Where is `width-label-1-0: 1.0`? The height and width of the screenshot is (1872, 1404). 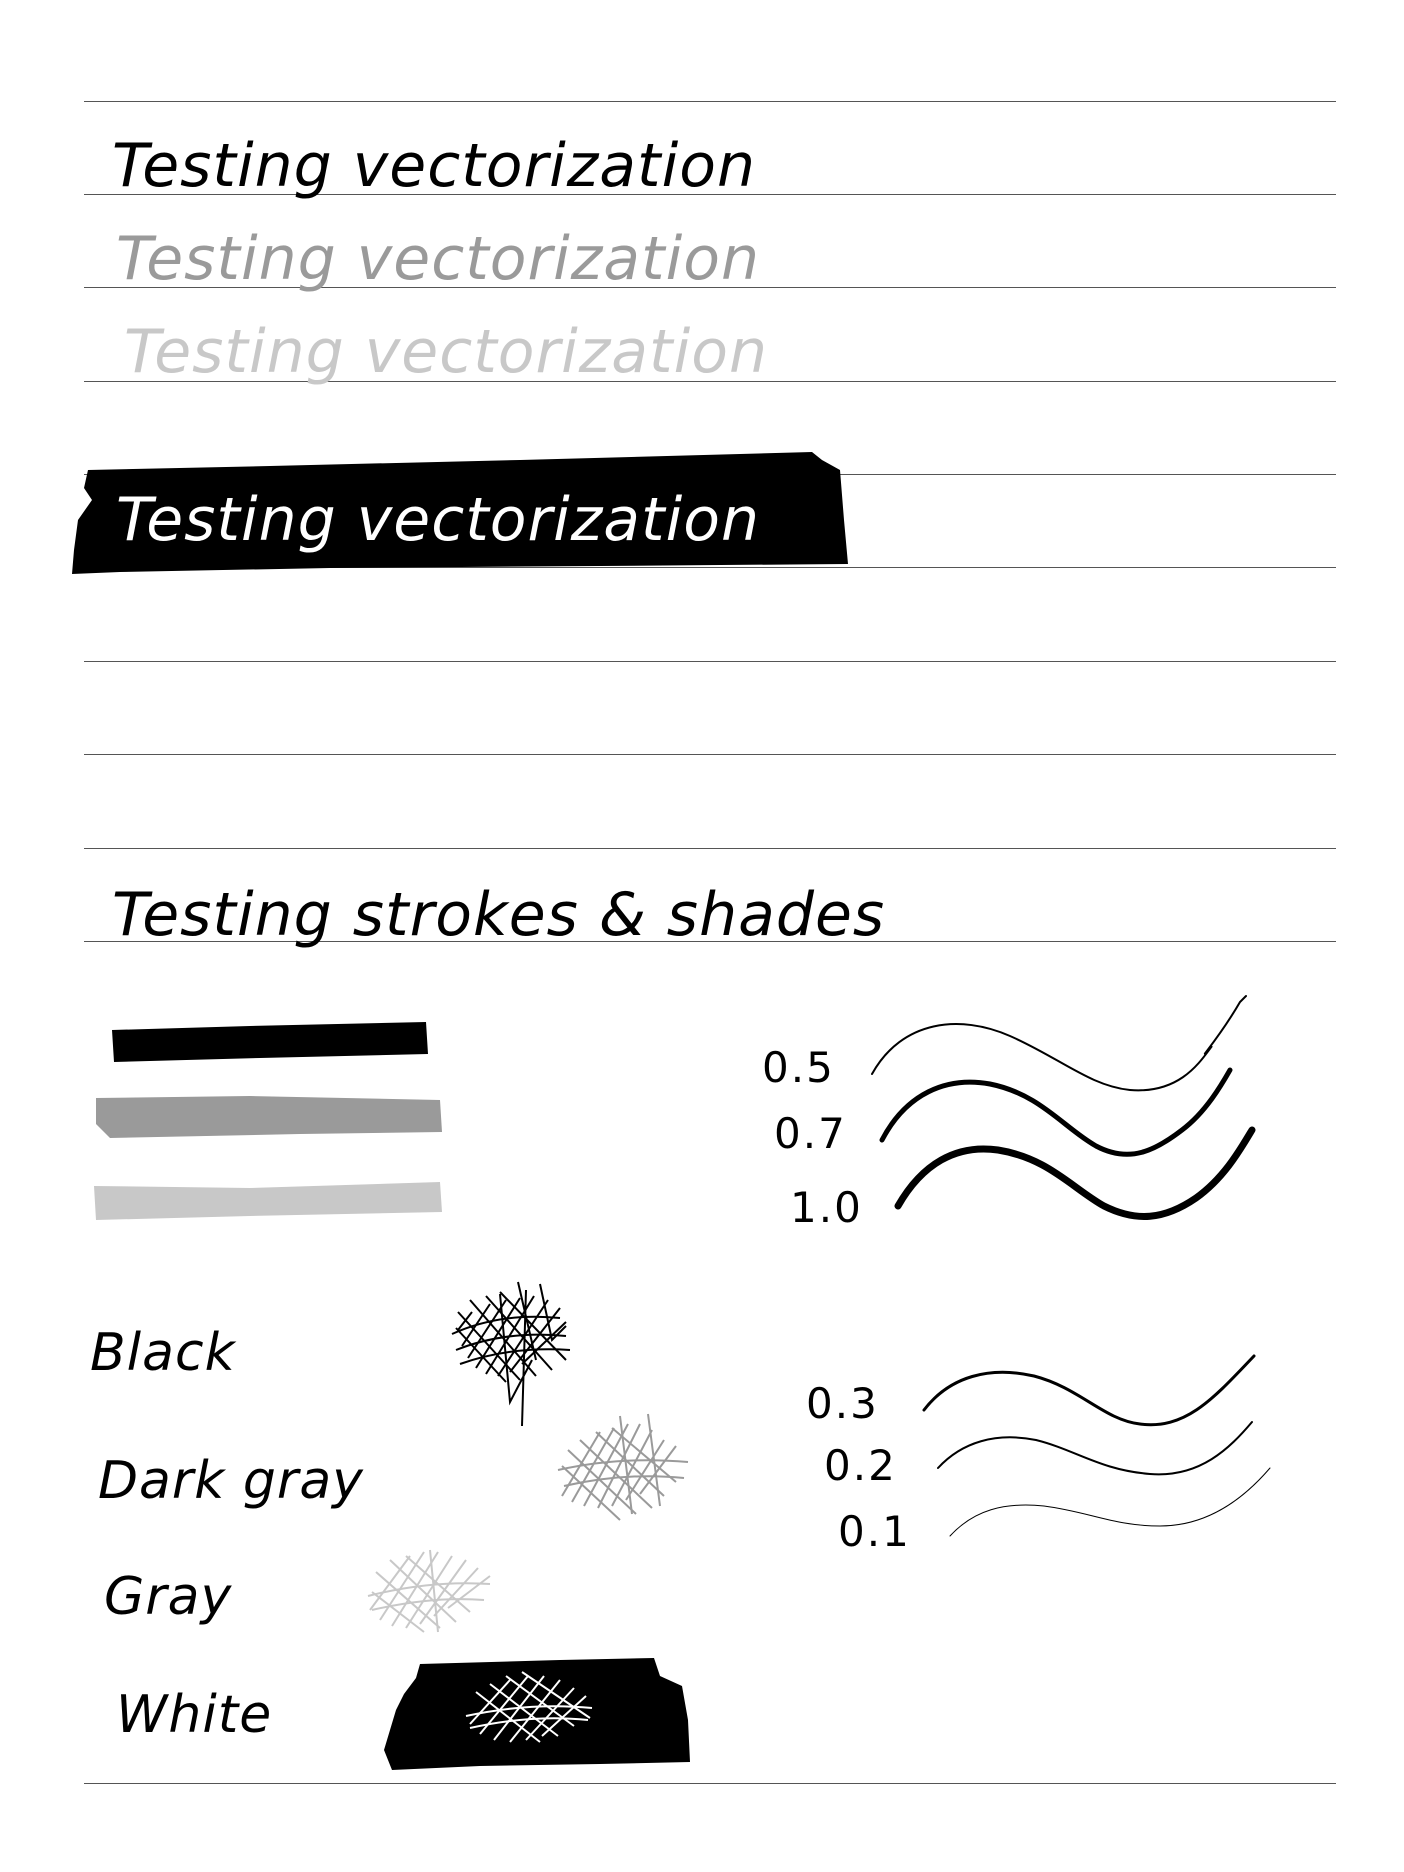
width-label-1-0: 1.0 is located at coordinates (826, 1207).